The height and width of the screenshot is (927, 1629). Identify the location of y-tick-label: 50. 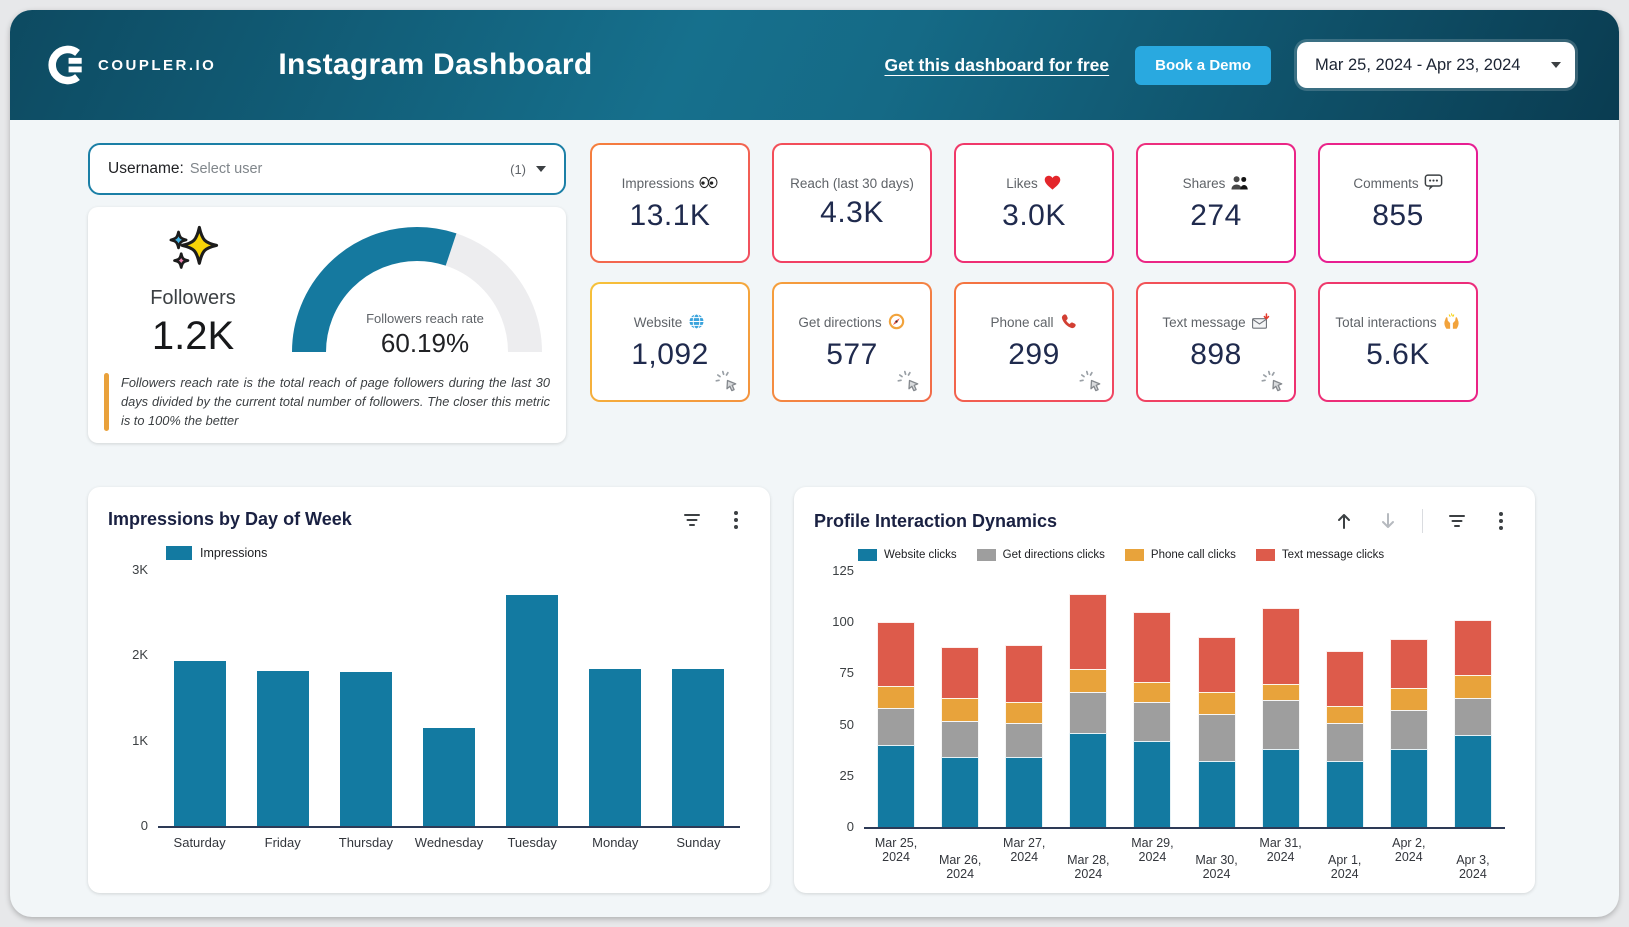
(846, 724).